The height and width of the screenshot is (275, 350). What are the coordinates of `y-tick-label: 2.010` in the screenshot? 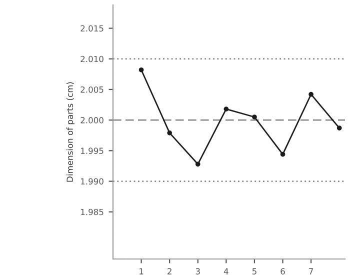 It's located at (92, 59).